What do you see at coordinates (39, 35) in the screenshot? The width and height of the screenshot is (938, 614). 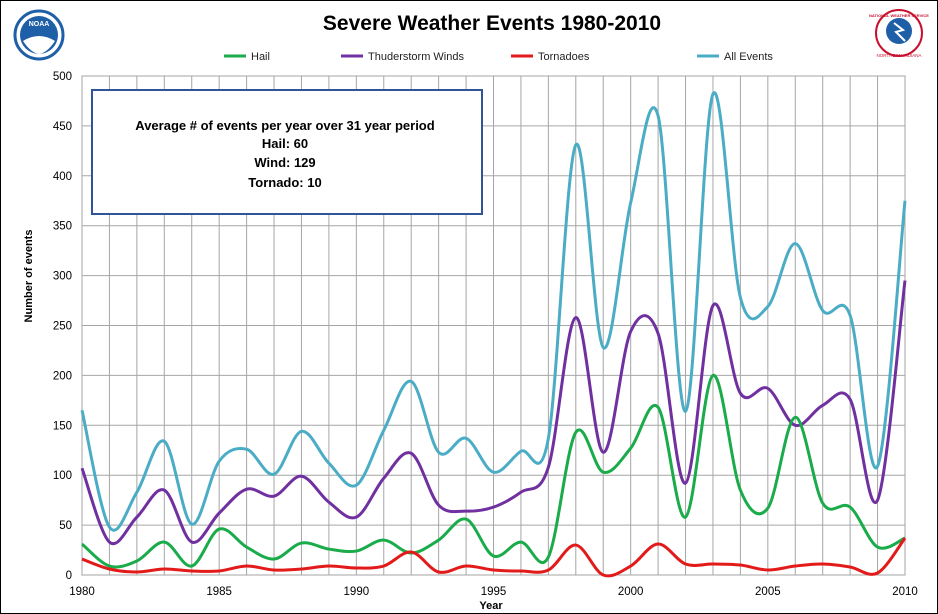 I see `noaa-logo: NOAA` at bounding box center [39, 35].